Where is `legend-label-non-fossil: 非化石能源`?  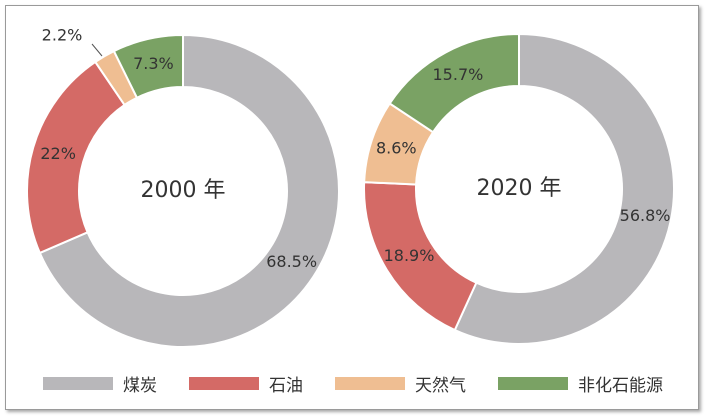 legend-label-non-fossil: 非化石能源 is located at coordinates (620, 385).